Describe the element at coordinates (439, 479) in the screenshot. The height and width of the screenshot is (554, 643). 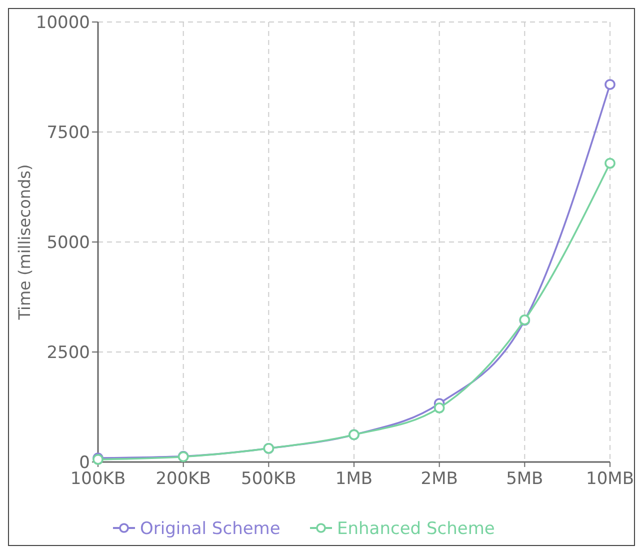
I see `x-tick-label: 2MB` at that location.